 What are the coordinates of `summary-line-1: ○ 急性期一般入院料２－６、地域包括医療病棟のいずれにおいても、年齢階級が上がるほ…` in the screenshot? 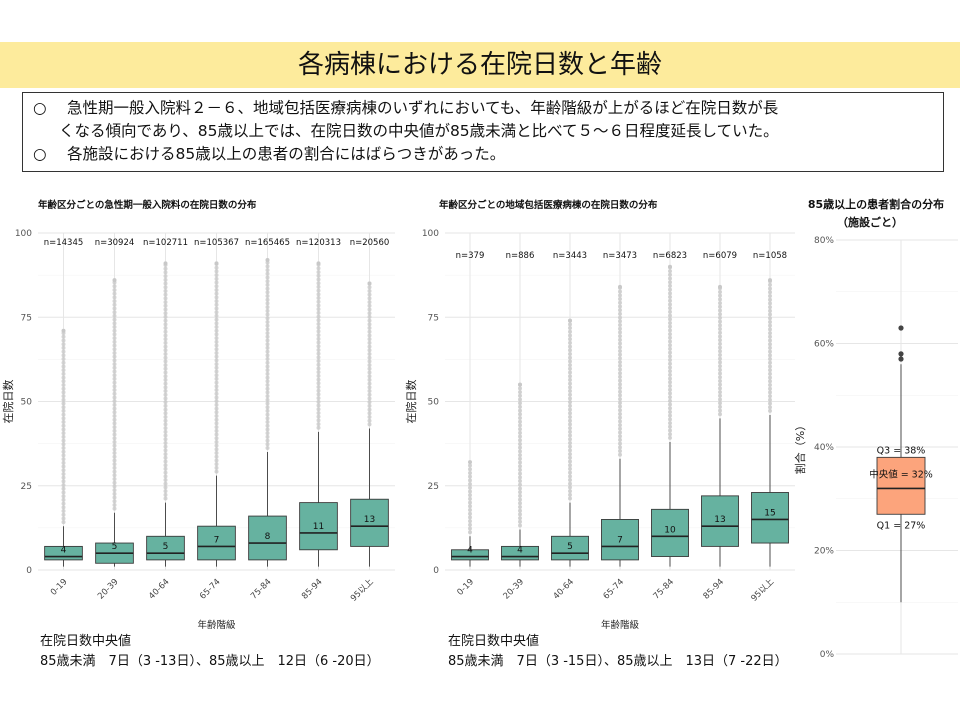 It's located at (483, 108).